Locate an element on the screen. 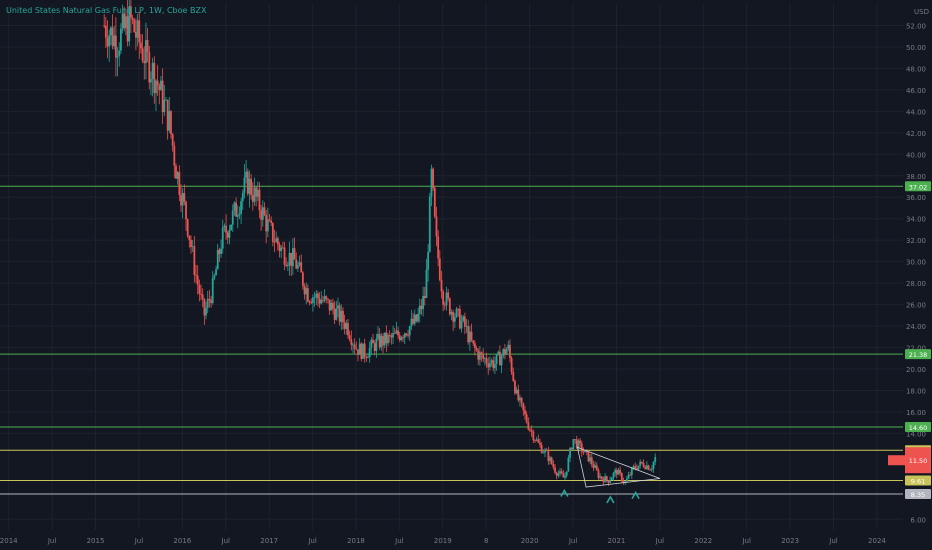 This screenshot has width=932, height=550. price-tick-label: 24.00 is located at coordinates (916, 327).